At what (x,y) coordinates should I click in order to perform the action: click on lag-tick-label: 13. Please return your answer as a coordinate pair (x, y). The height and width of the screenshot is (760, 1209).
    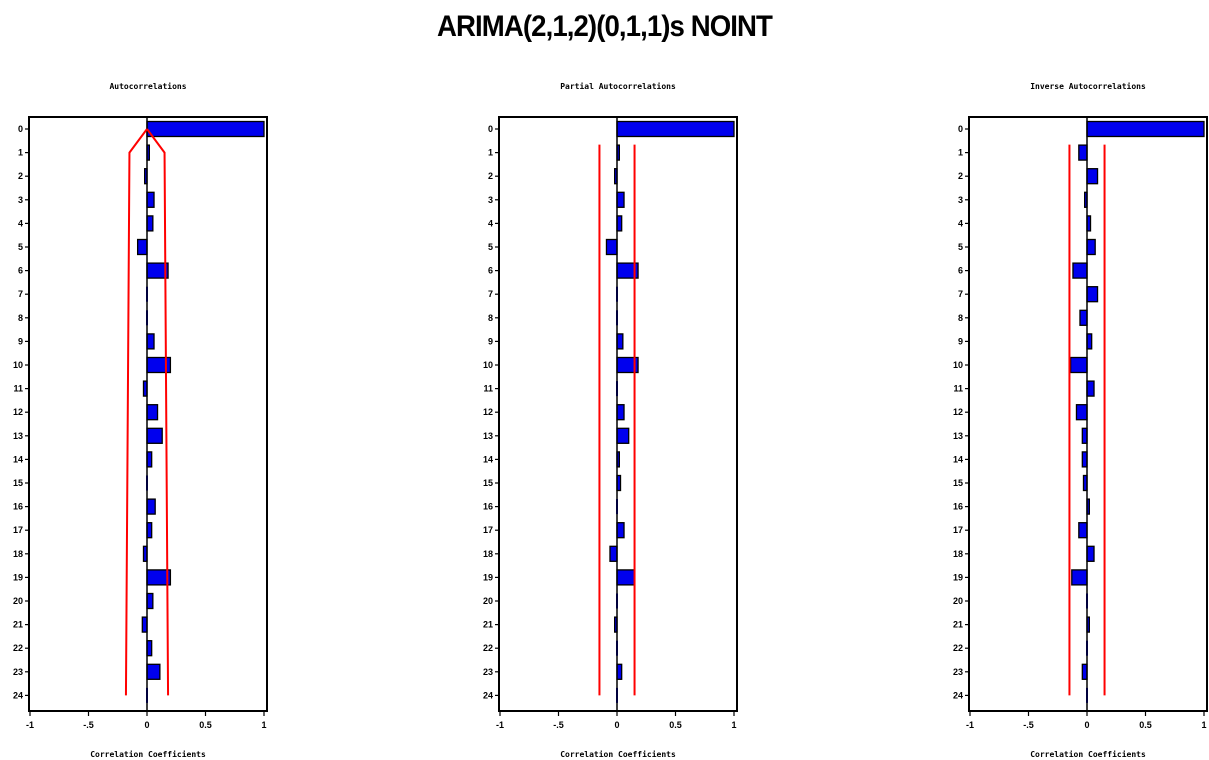
    Looking at the image, I should click on (958, 436).